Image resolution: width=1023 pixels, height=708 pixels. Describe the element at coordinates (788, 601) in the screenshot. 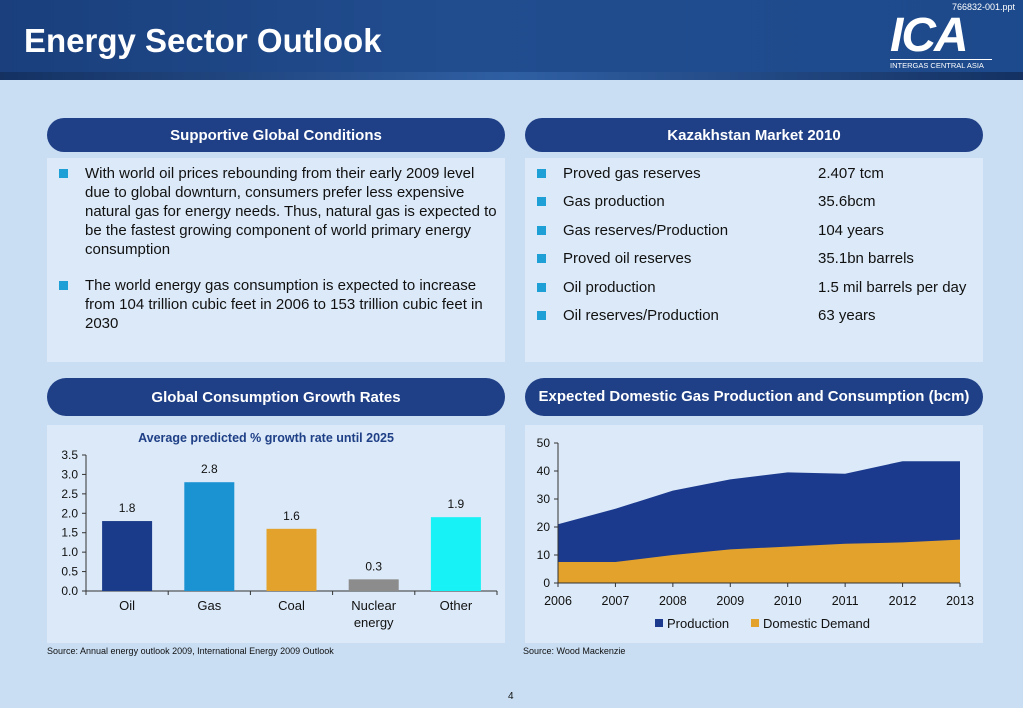

I see `x-tick-label: 2010` at that location.